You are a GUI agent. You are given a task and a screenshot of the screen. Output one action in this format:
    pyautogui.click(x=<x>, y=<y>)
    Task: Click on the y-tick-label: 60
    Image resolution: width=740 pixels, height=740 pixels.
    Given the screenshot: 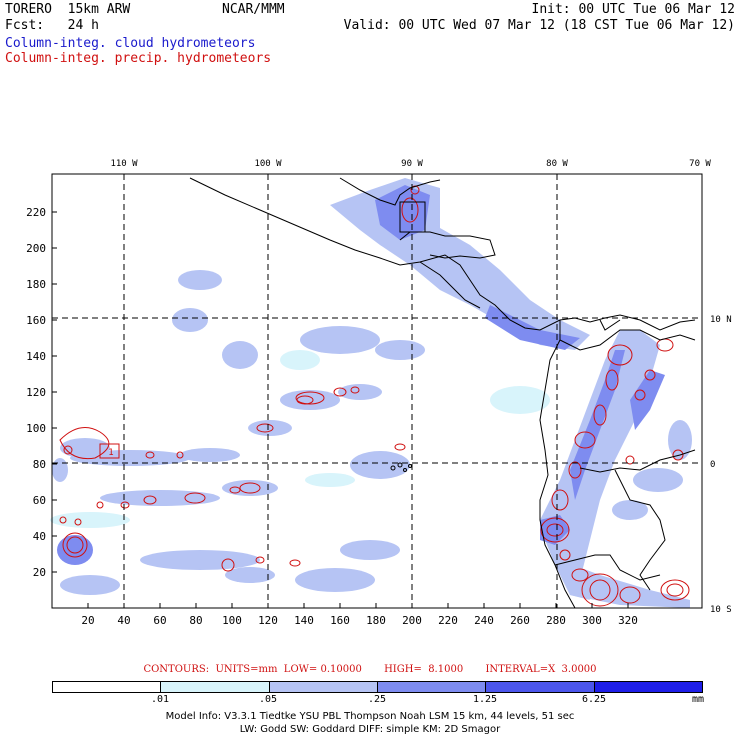 What is the action you would take?
    pyautogui.click(x=39, y=500)
    